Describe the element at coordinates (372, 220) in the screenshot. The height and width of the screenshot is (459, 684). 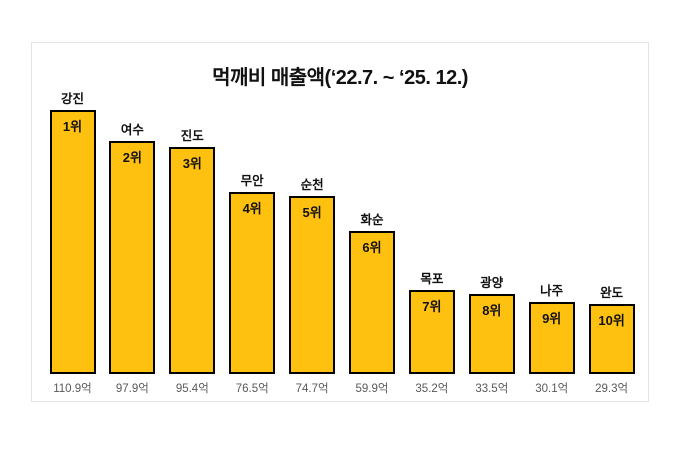
I see `bar-city-label: 화순` at that location.